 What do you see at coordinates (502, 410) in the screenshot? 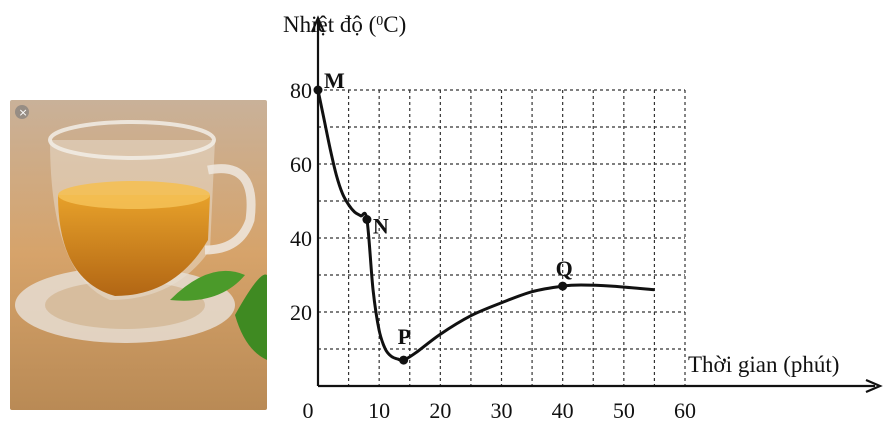
I see `x-tick-label: 30` at bounding box center [502, 410].